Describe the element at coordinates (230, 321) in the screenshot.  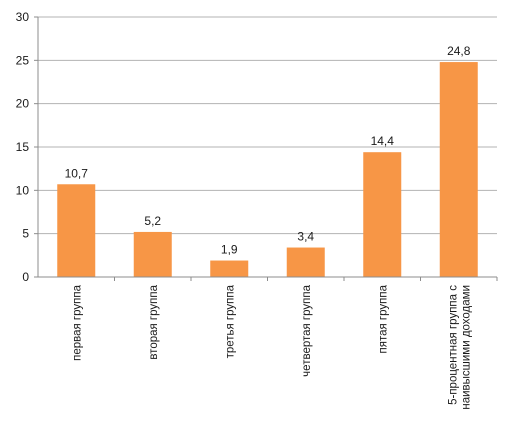
I see `category-label: третья группа` at that location.